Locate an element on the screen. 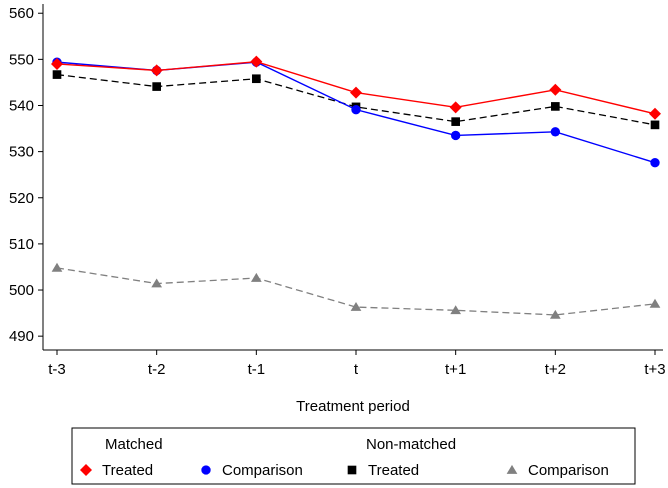  y-tick-label: 500 is located at coordinates (21, 290).